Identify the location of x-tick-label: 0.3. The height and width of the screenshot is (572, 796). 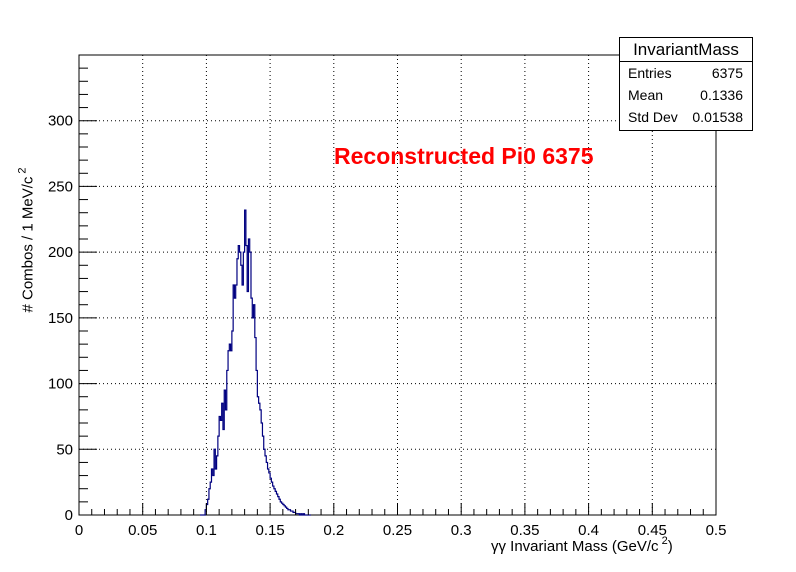
(461, 530).